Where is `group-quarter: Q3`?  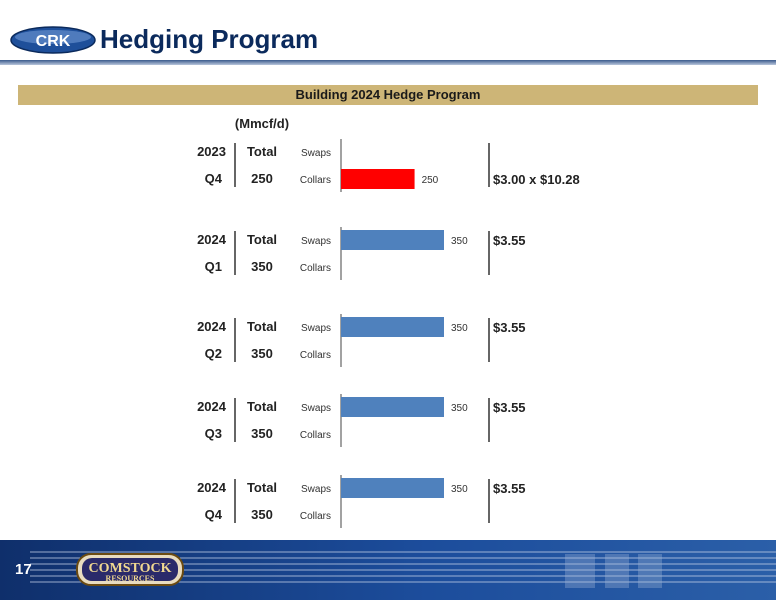
group-quarter: Q3 is located at coordinates (213, 433).